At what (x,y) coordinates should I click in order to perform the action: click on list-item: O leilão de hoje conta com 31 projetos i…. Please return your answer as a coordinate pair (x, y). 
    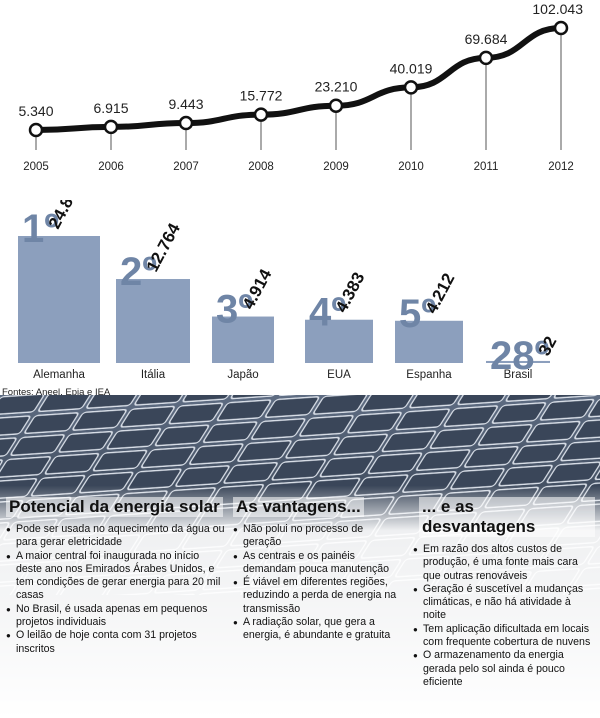
    Looking at the image, I should click on (116, 642).